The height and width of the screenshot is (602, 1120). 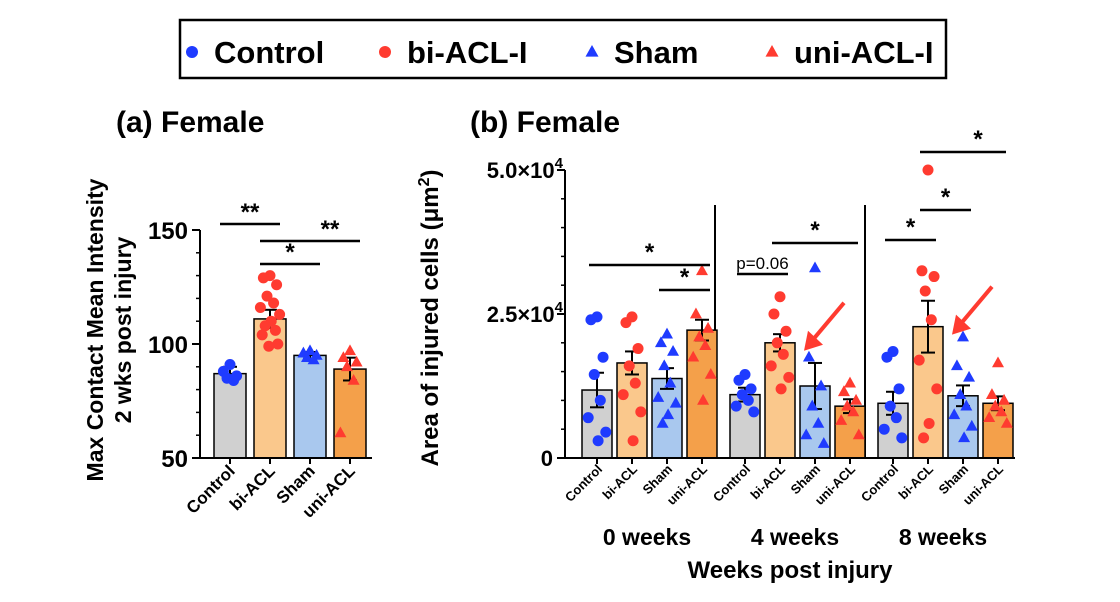 I want to click on legend-label: bi-ACL-I, so click(x=467, y=52).